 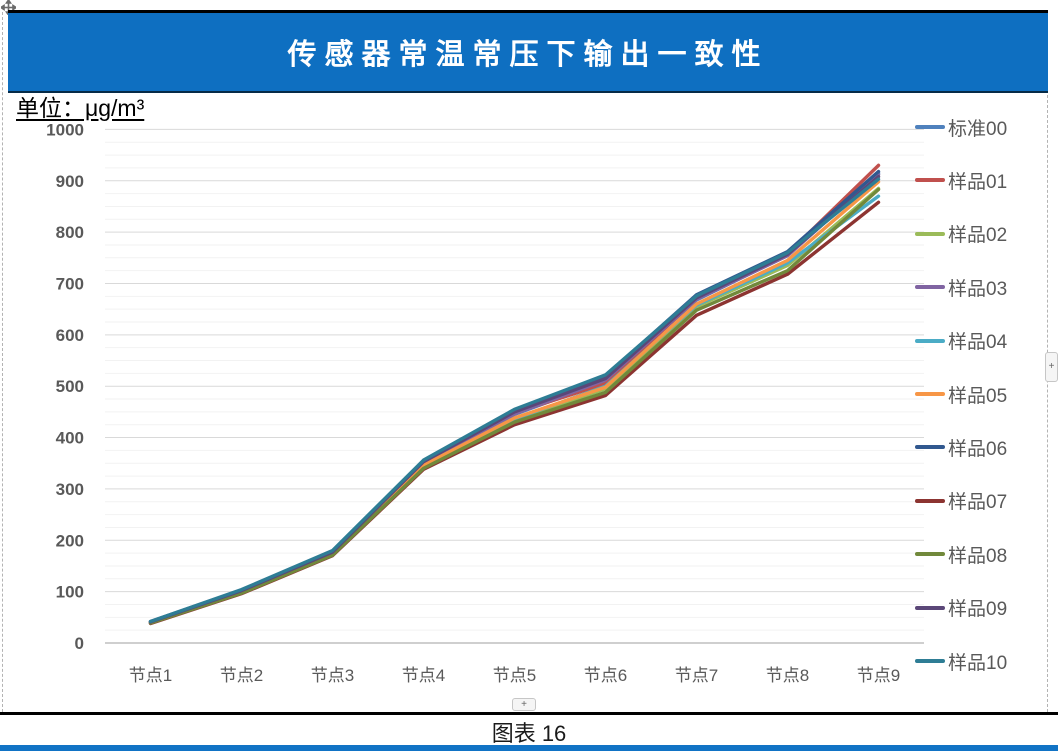 I want to click on legend-label: 标准00, so click(x=978, y=129).